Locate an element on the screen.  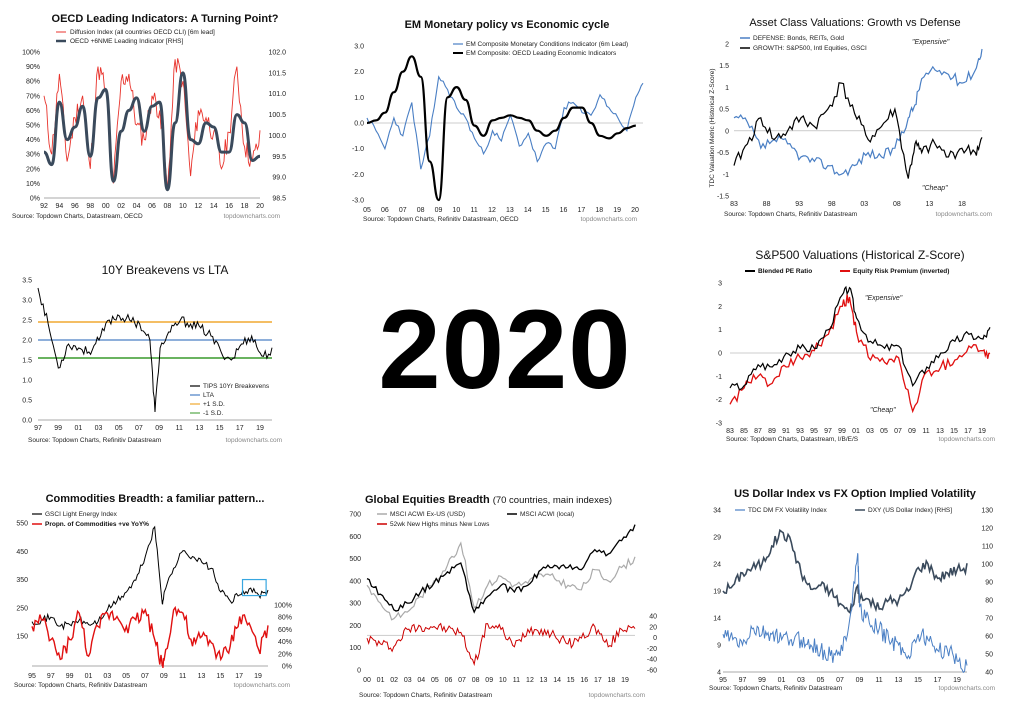
y-tick-left: 14 is located at coordinates (717, 619).